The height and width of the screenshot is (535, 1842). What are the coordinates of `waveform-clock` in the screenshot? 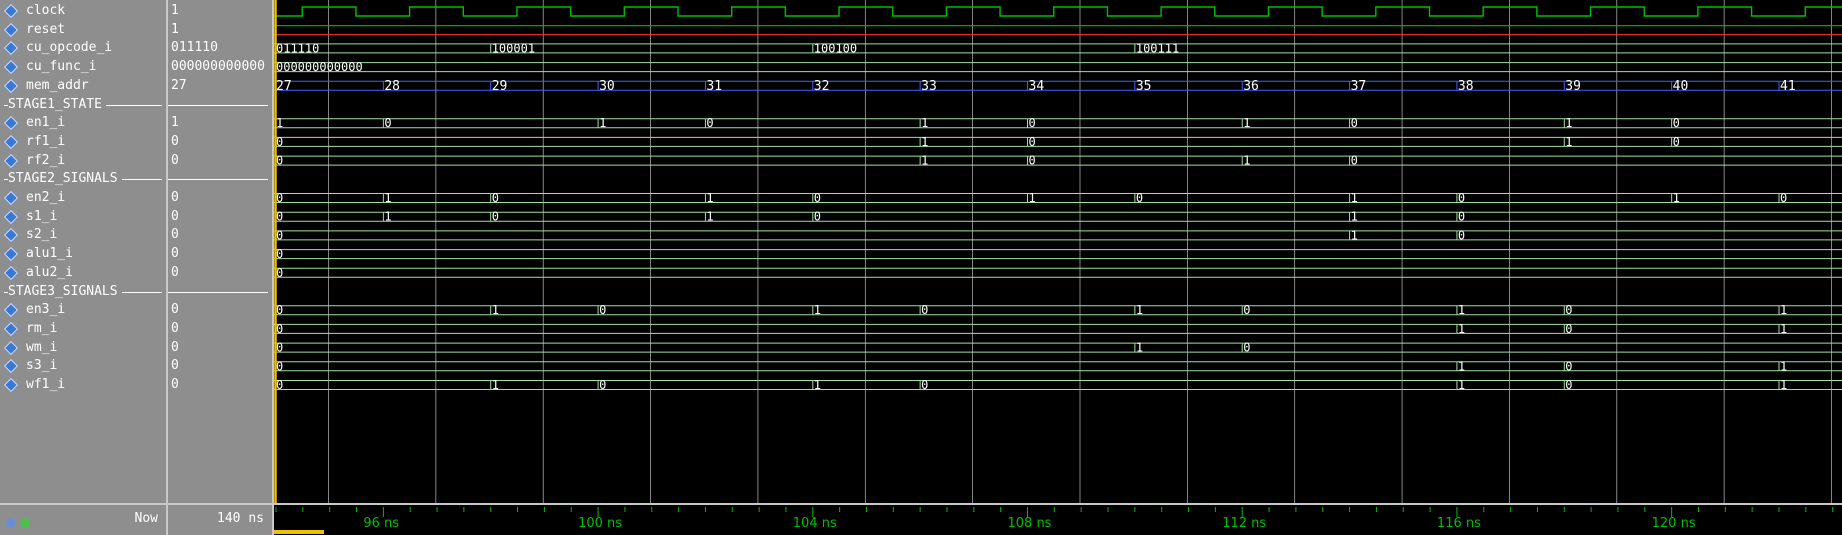 It's located at (1058, 11).